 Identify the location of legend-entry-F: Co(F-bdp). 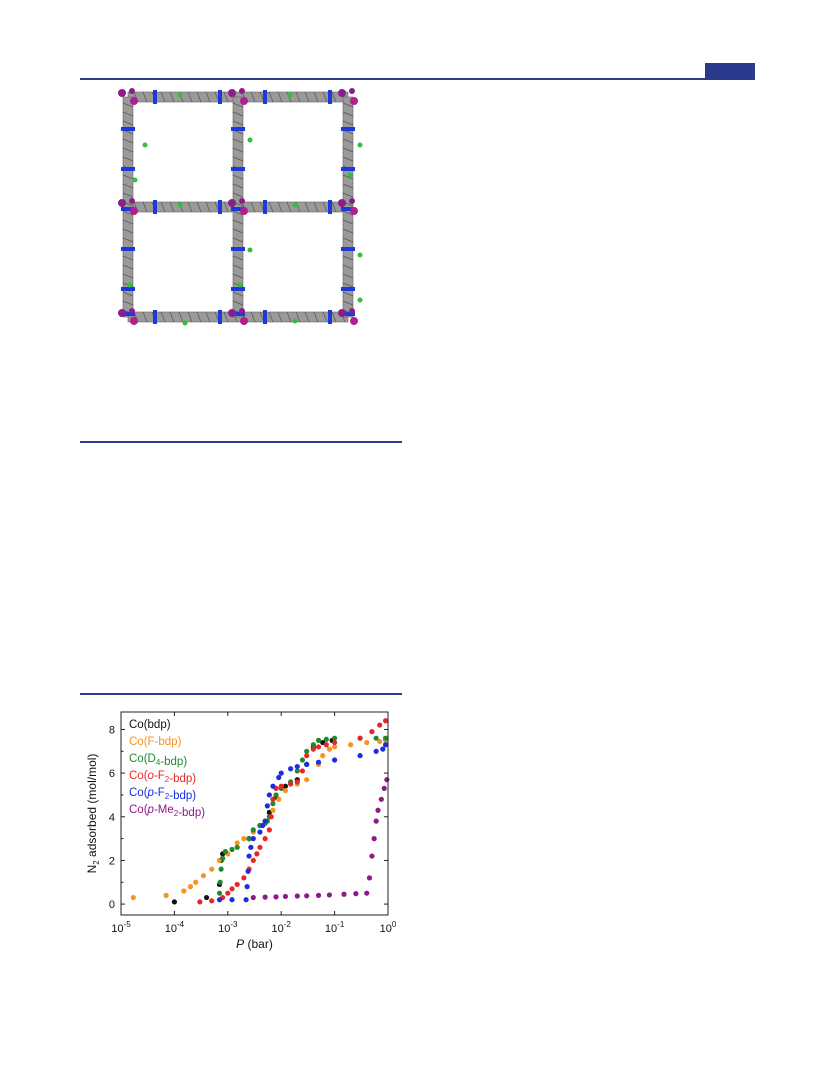
(155, 742).